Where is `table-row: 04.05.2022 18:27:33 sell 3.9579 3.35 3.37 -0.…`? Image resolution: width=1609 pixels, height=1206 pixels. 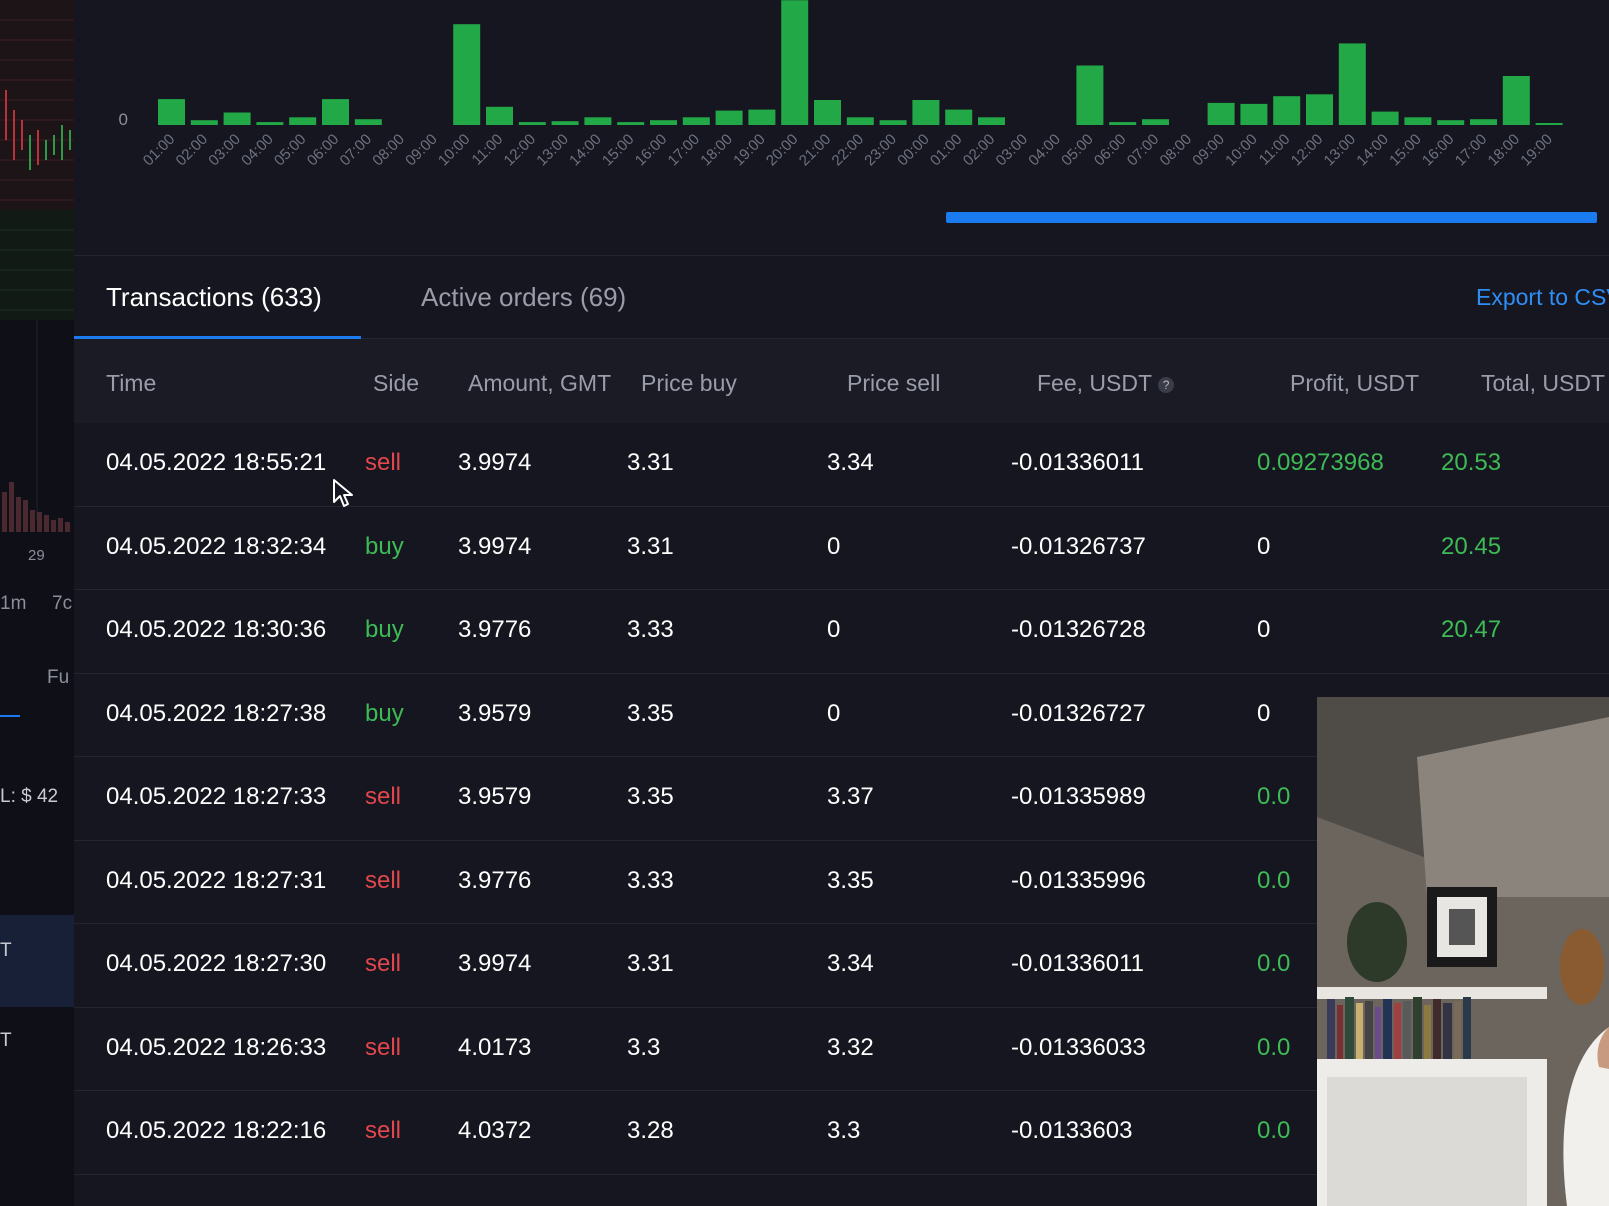
table-row: 04.05.2022 18:27:33 sell 3.9579 3.35 3.37 -0.… is located at coordinates (841, 799).